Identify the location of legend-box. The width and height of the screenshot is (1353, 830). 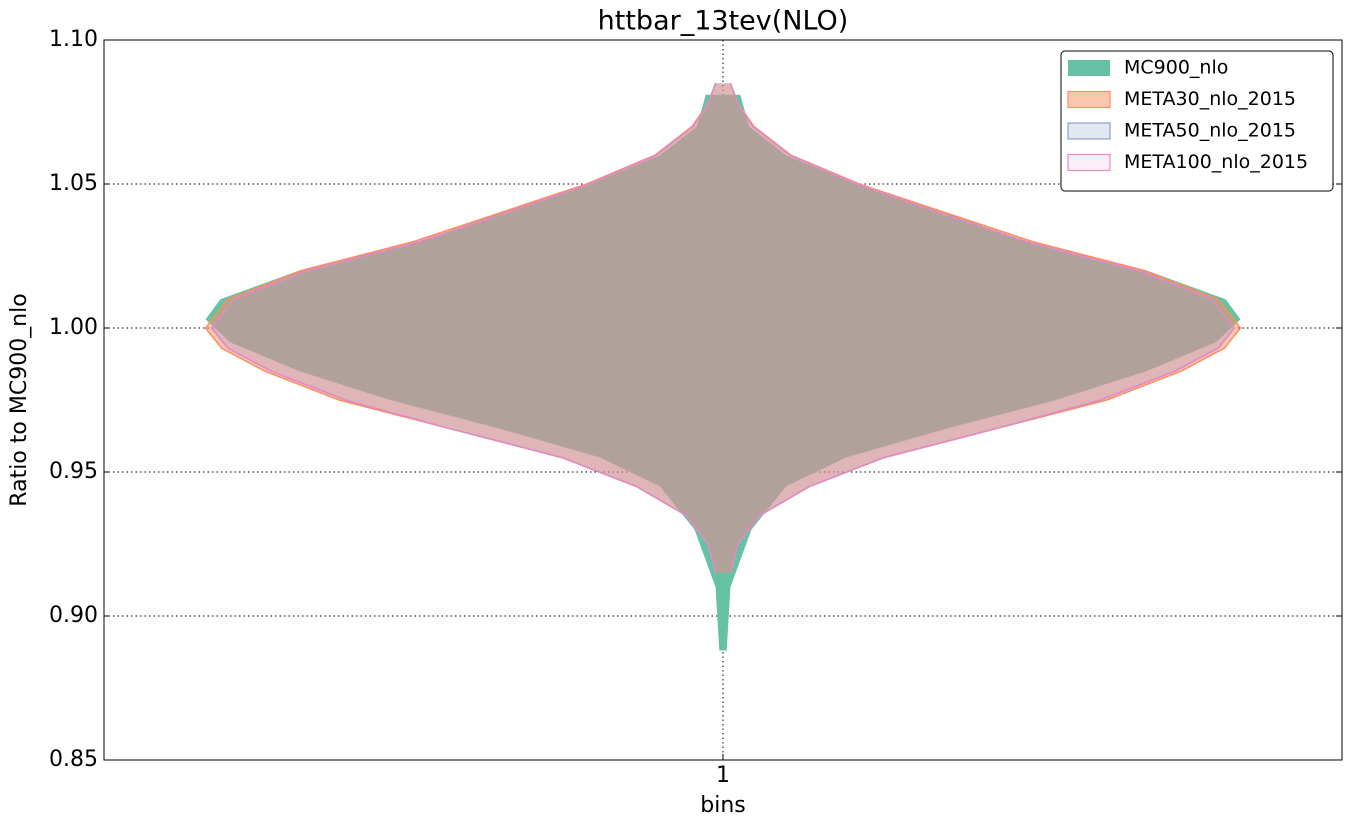
(1197, 121).